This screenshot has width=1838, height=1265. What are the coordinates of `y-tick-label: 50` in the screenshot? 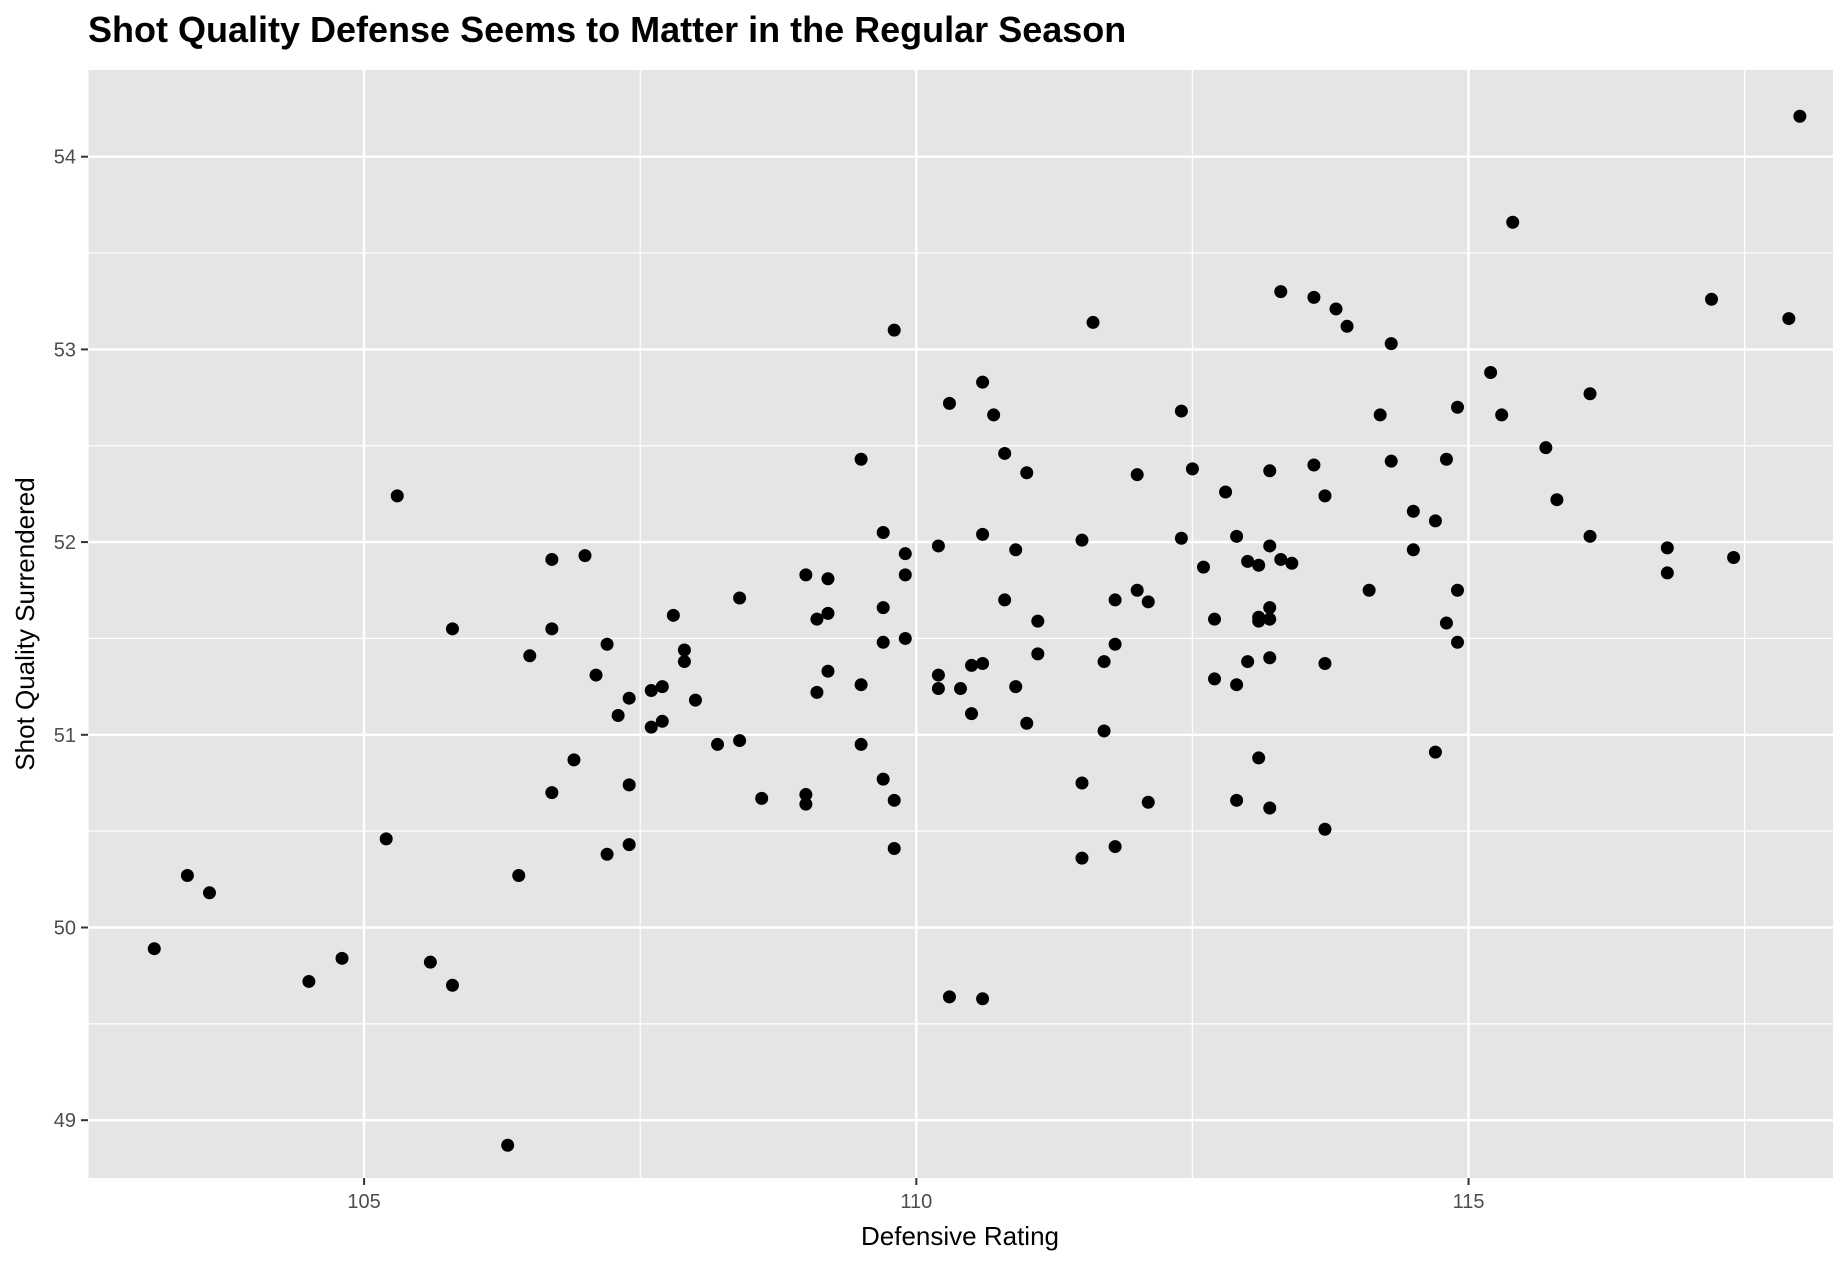 It's located at (65, 928).